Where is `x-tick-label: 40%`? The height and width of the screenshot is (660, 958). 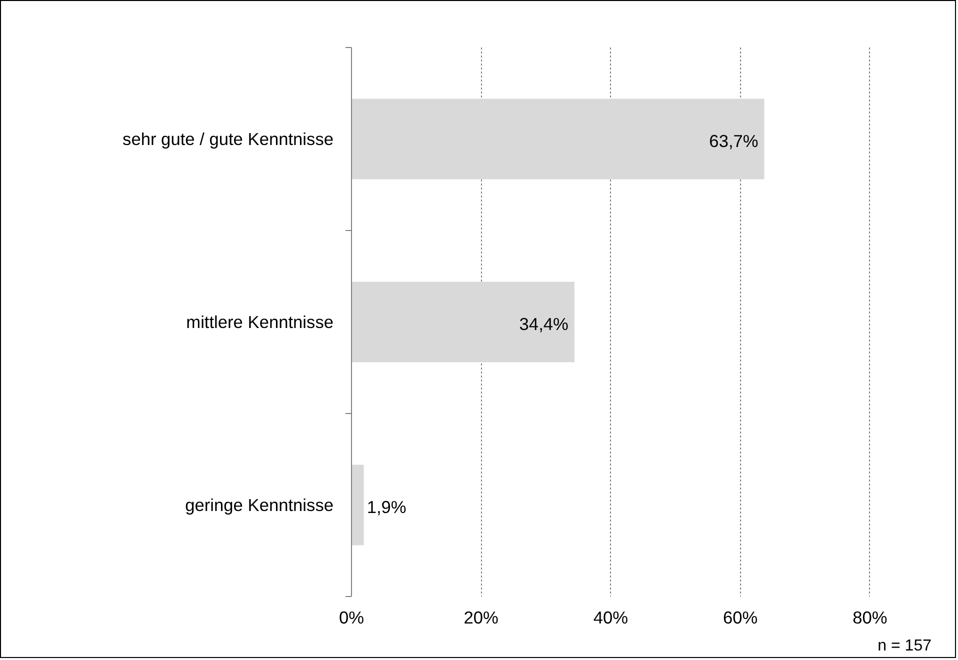 x-tick-label: 40% is located at coordinates (610, 618).